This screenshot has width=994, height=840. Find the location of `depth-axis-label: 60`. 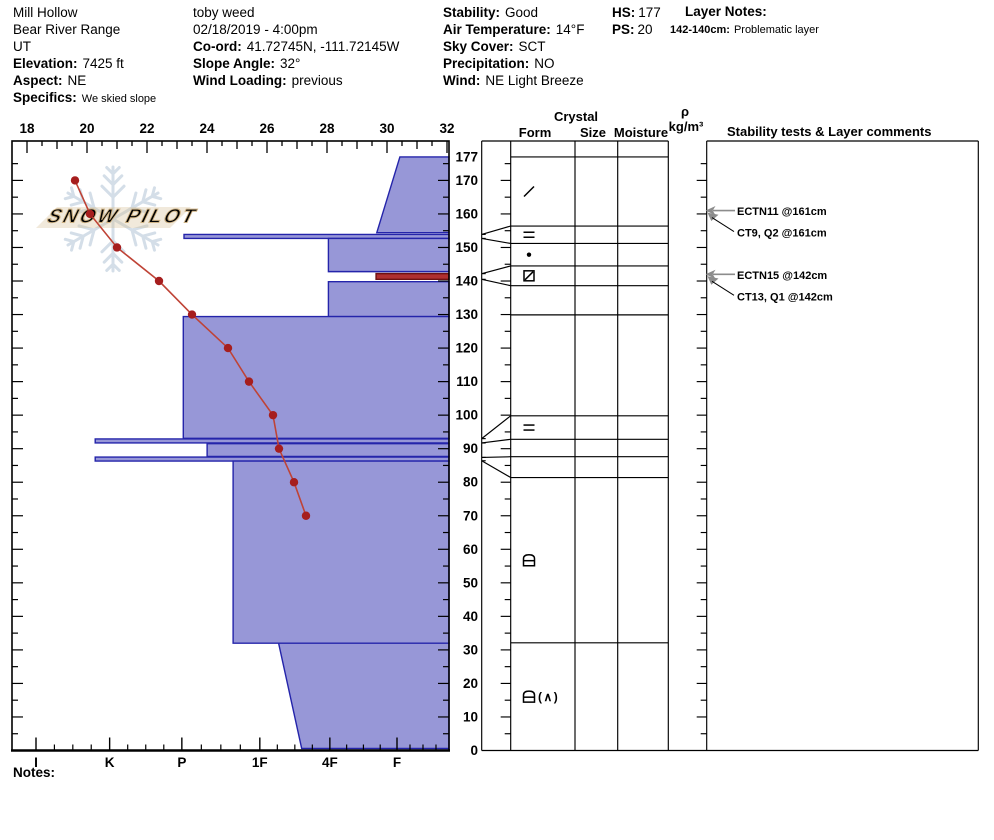

depth-axis-label: 60 is located at coordinates (470, 549).